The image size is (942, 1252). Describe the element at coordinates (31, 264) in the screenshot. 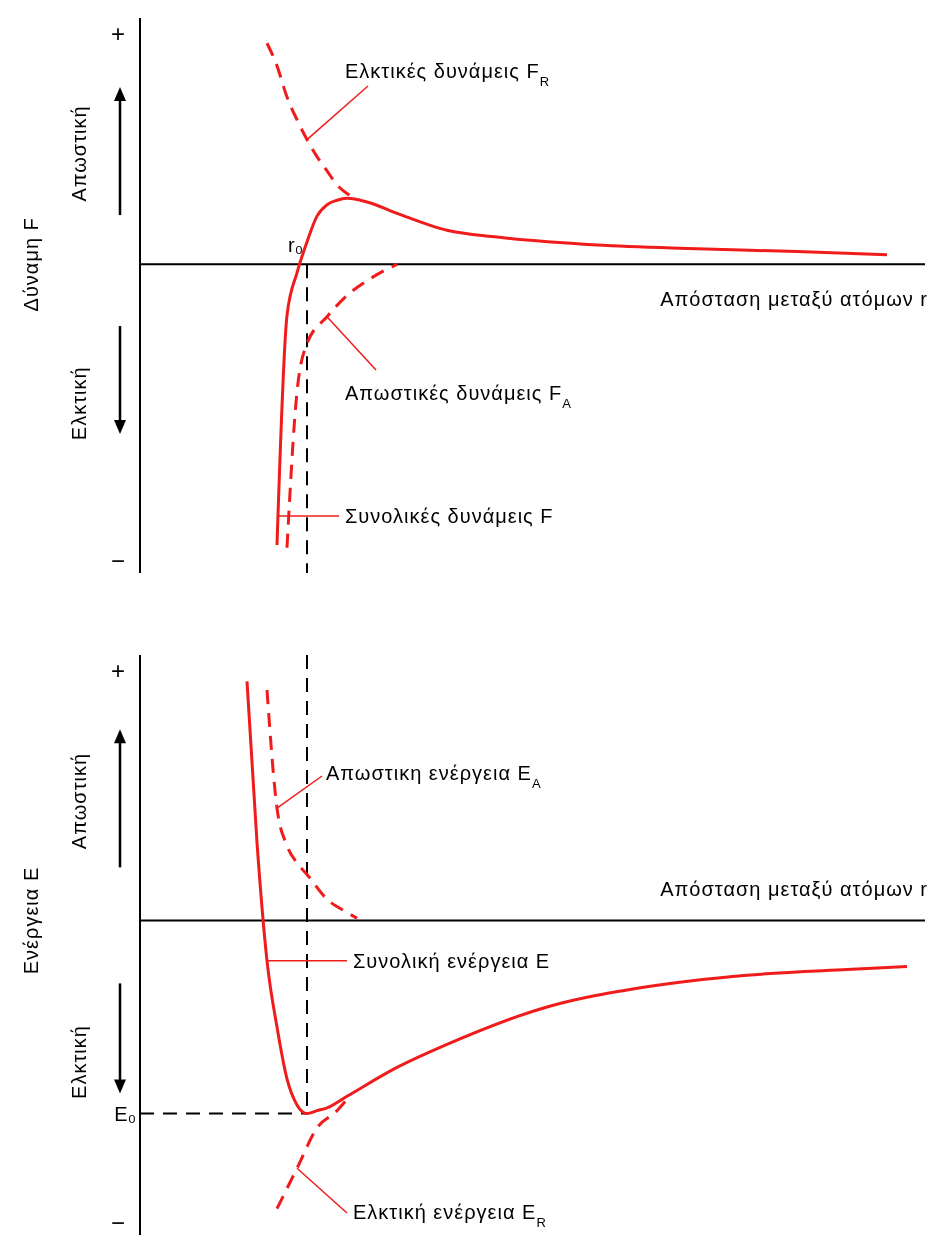

I see `y-axis-title: Δύναμη F` at that location.